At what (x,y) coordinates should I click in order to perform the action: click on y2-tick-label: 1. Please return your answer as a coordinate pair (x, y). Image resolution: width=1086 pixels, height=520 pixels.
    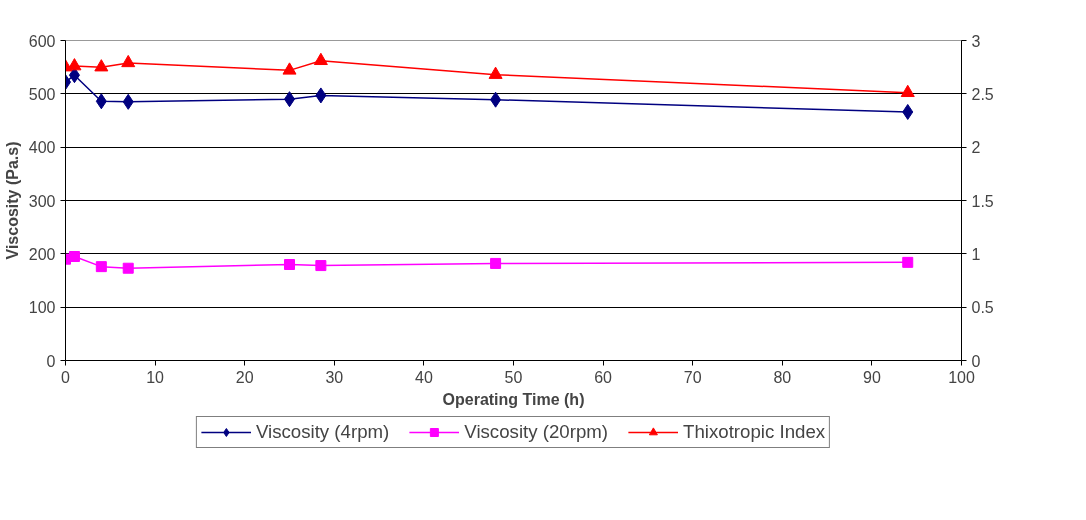
    Looking at the image, I should click on (976, 254).